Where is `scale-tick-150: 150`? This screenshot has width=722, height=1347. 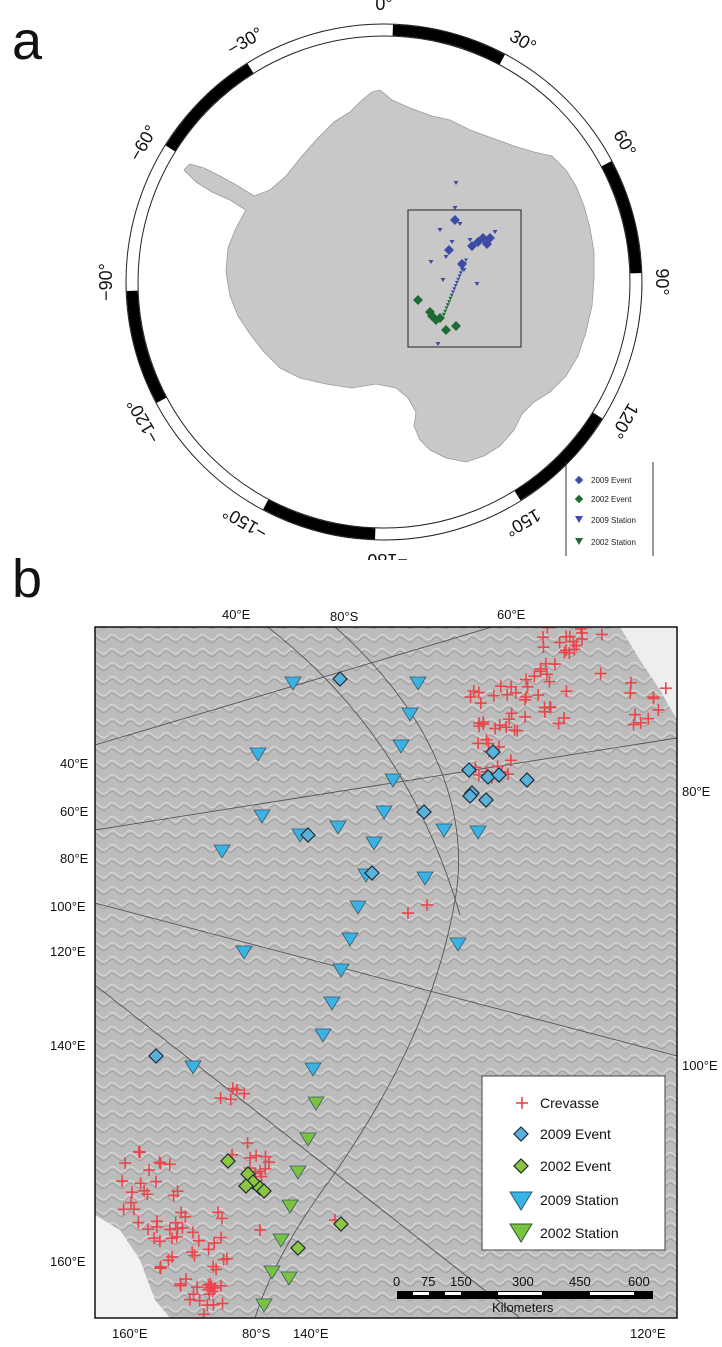
scale-tick-150: 150 is located at coordinates (461, 1281).